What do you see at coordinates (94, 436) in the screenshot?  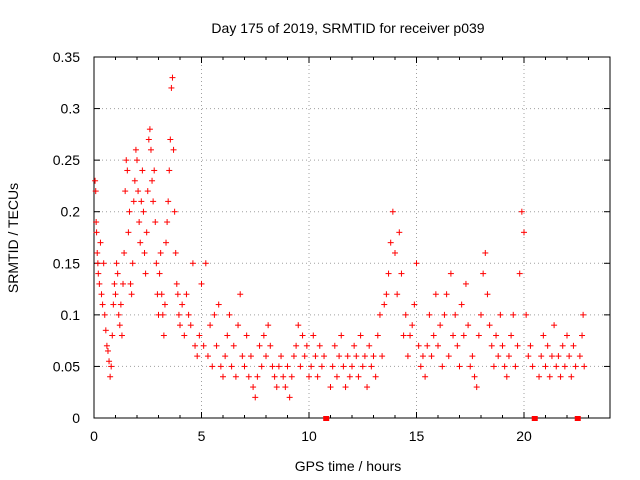 I see `x-tick-label: 0` at bounding box center [94, 436].